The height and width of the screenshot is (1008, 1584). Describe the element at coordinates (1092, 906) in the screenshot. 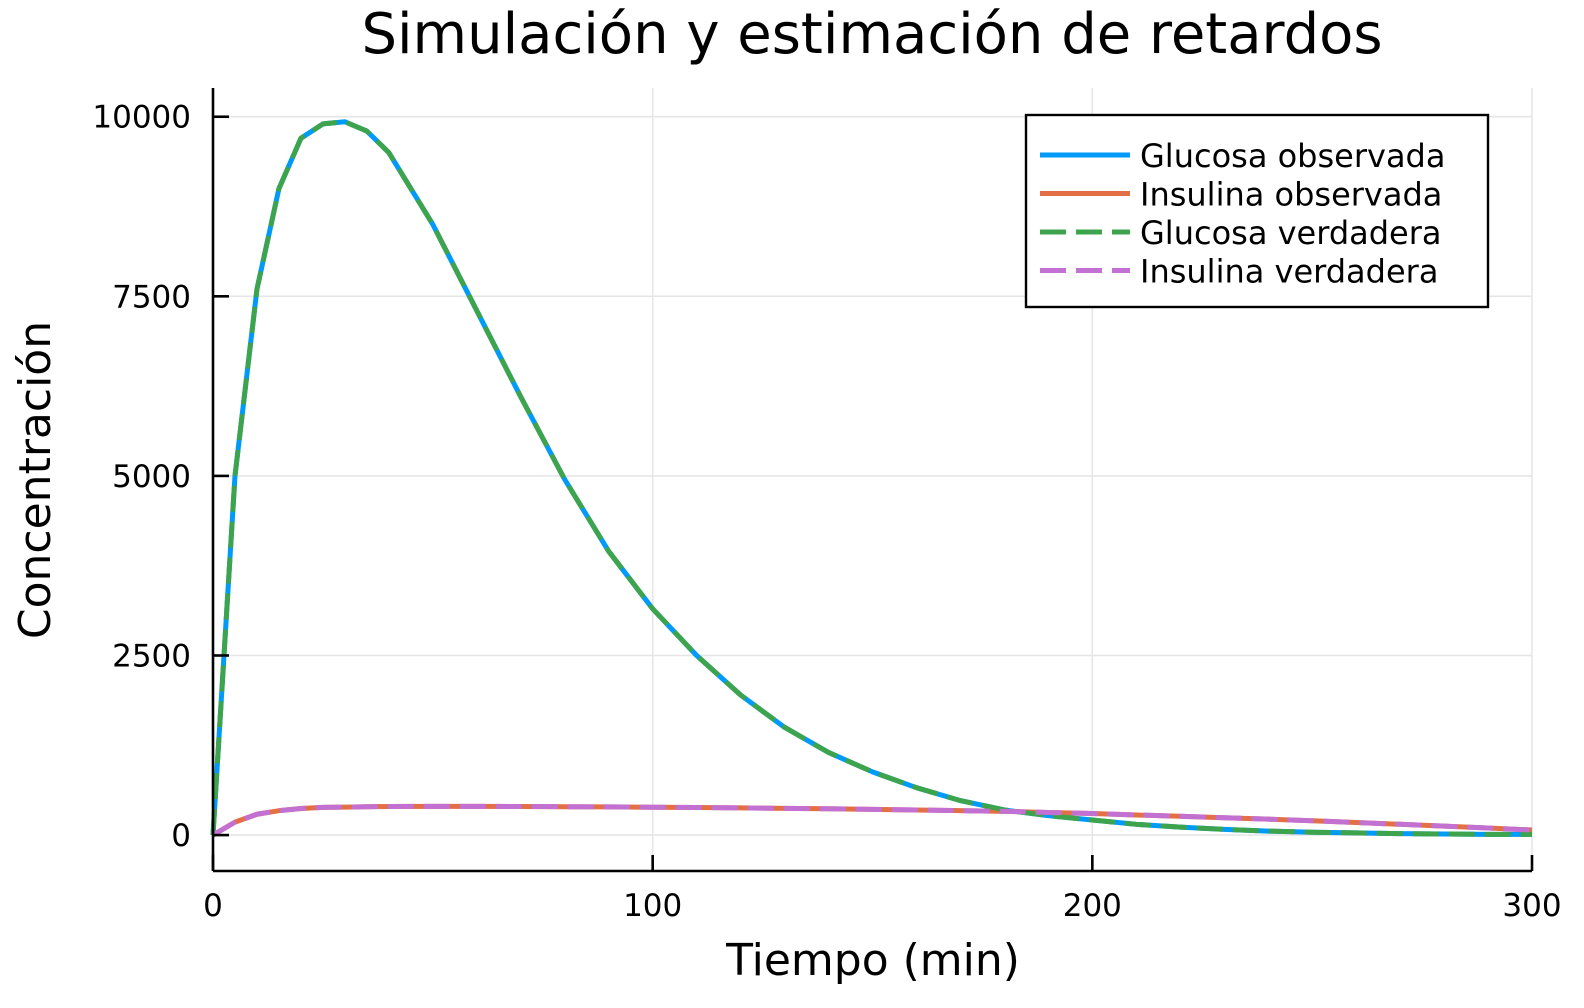

I see `x-tick-label: 200` at that location.